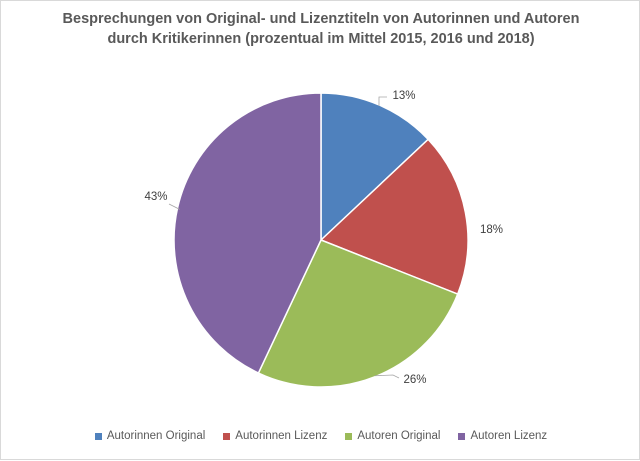 The width and height of the screenshot is (640, 461). I want to click on data-label-autoren-lizenz: 43%, so click(155, 197).